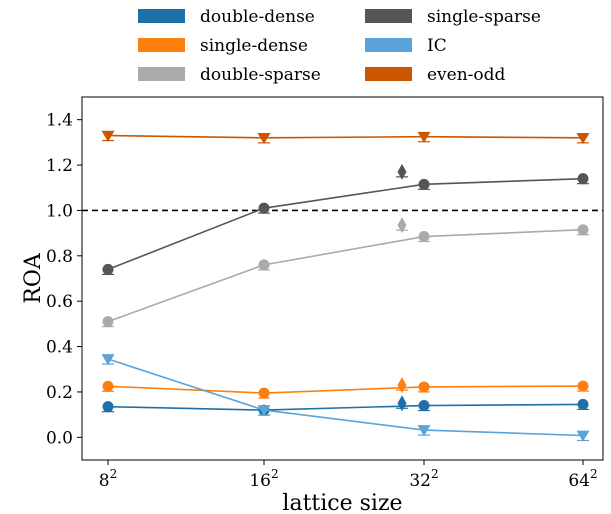 The height and width of the screenshot is (514, 611). What do you see at coordinates (423, 479) in the screenshot?
I see `x-tick-label: 322` at bounding box center [423, 479].